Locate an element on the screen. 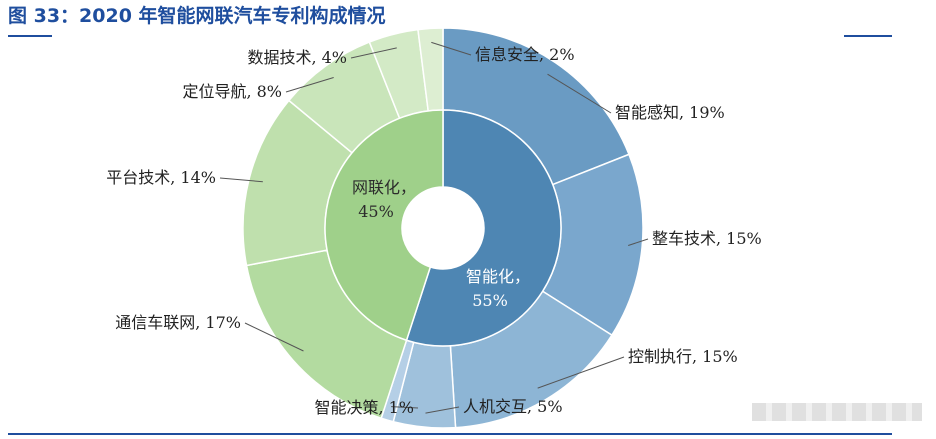 This screenshot has width=936, height=439. outer-slice-label-1: 整车技术, 15% is located at coordinates (707, 238).